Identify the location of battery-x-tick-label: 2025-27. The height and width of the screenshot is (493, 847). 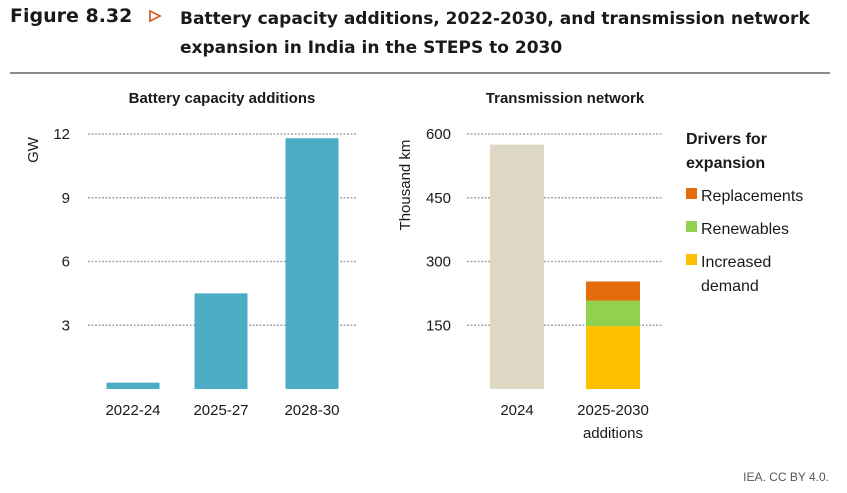
(220, 410).